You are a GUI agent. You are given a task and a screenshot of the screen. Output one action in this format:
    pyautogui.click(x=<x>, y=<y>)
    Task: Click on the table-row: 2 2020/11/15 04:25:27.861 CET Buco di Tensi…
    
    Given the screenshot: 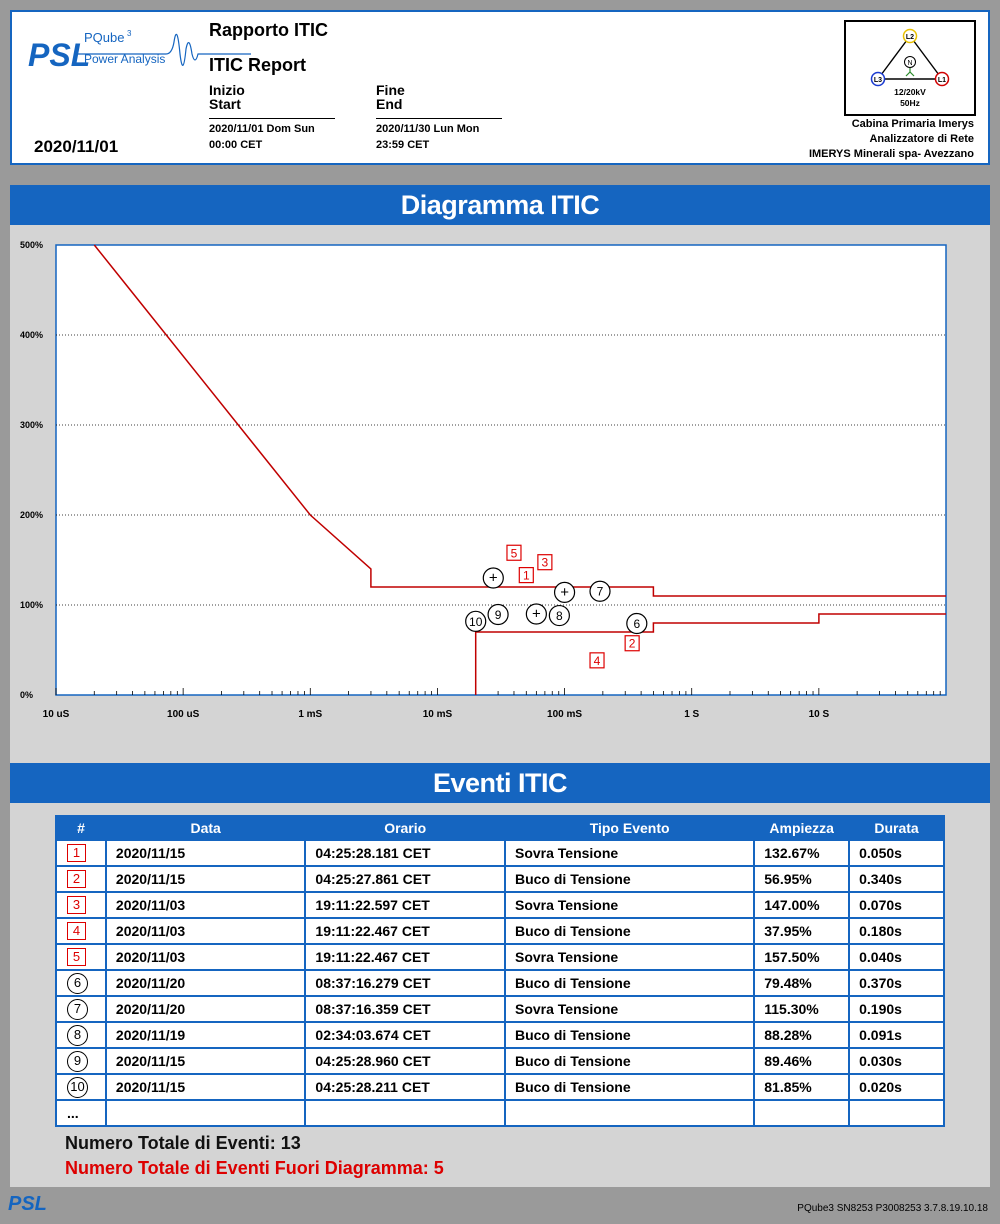 What is the action you would take?
    pyautogui.click(x=500, y=879)
    